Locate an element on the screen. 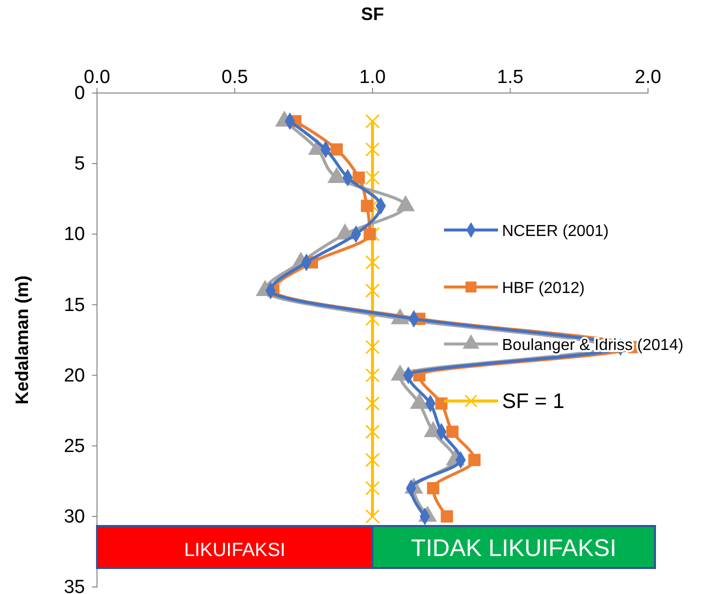 The height and width of the screenshot is (594, 721). x-tick-label: 1.0 is located at coordinates (372, 77).